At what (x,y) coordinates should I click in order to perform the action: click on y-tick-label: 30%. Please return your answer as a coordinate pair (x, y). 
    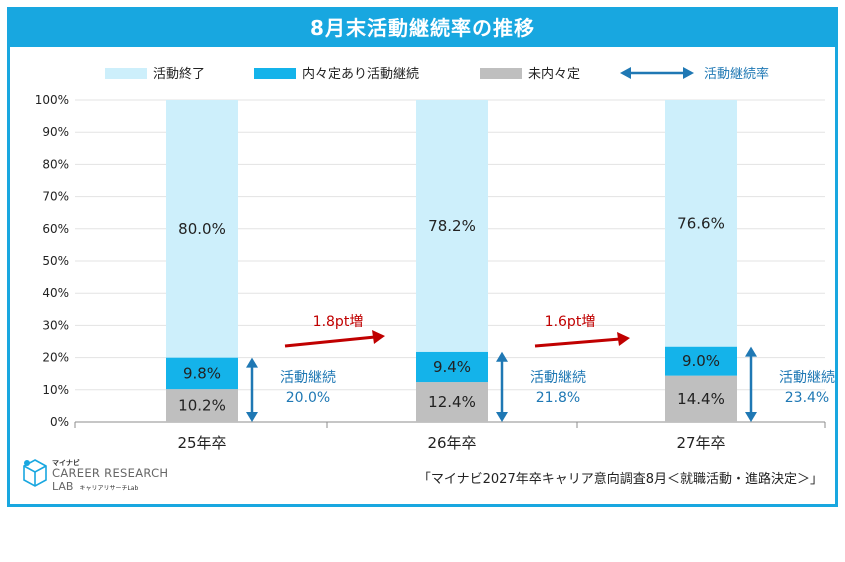
    Looking at the image, I should click on (55, 325).